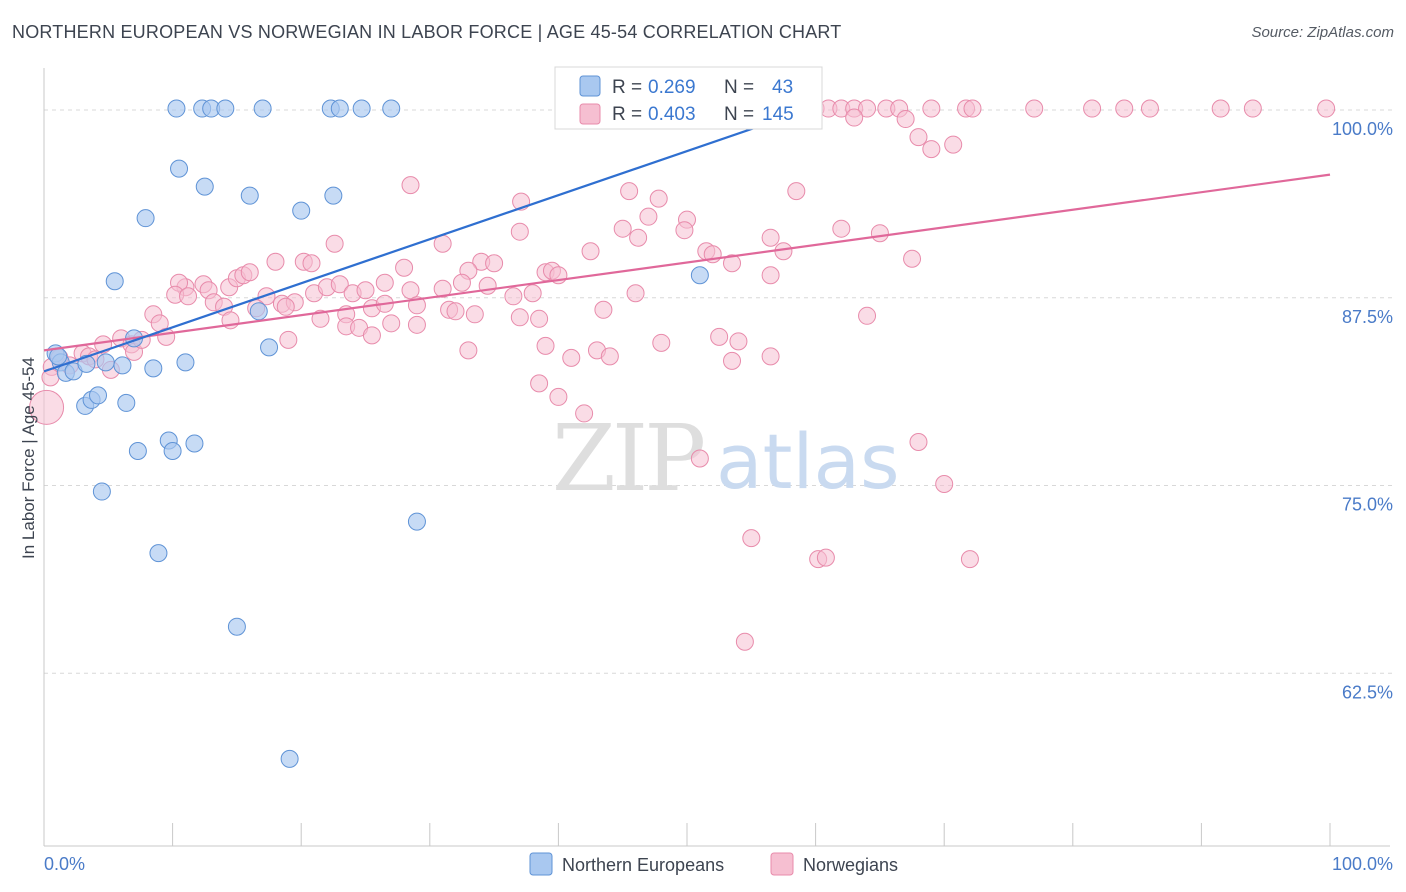 Image resolution: width=1406 pixels, height=892 pixels. What do you see at coordinates (590, 86) in the screenshot?
I see `legend-swatch-blue` at bounding box center [590, 86].